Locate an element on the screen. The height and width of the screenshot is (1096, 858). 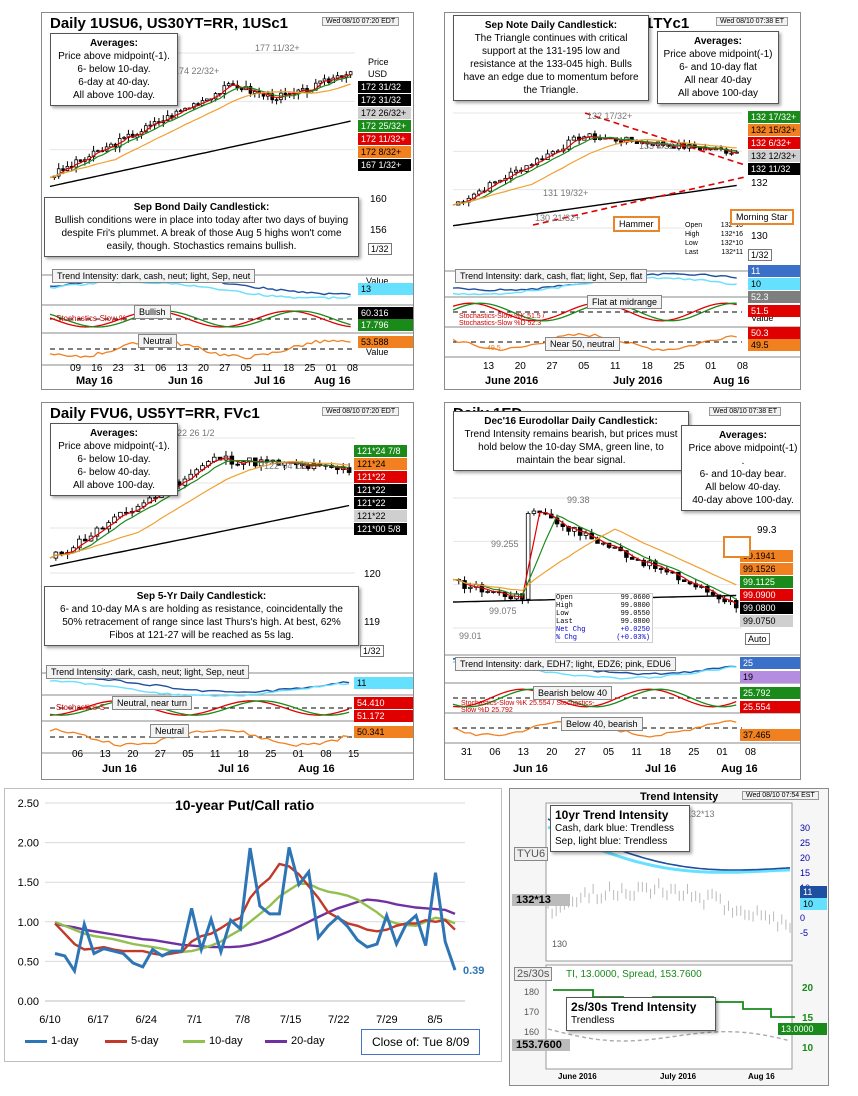
euro-stoch-value: 25.792 is located at coordinates (770, 693).